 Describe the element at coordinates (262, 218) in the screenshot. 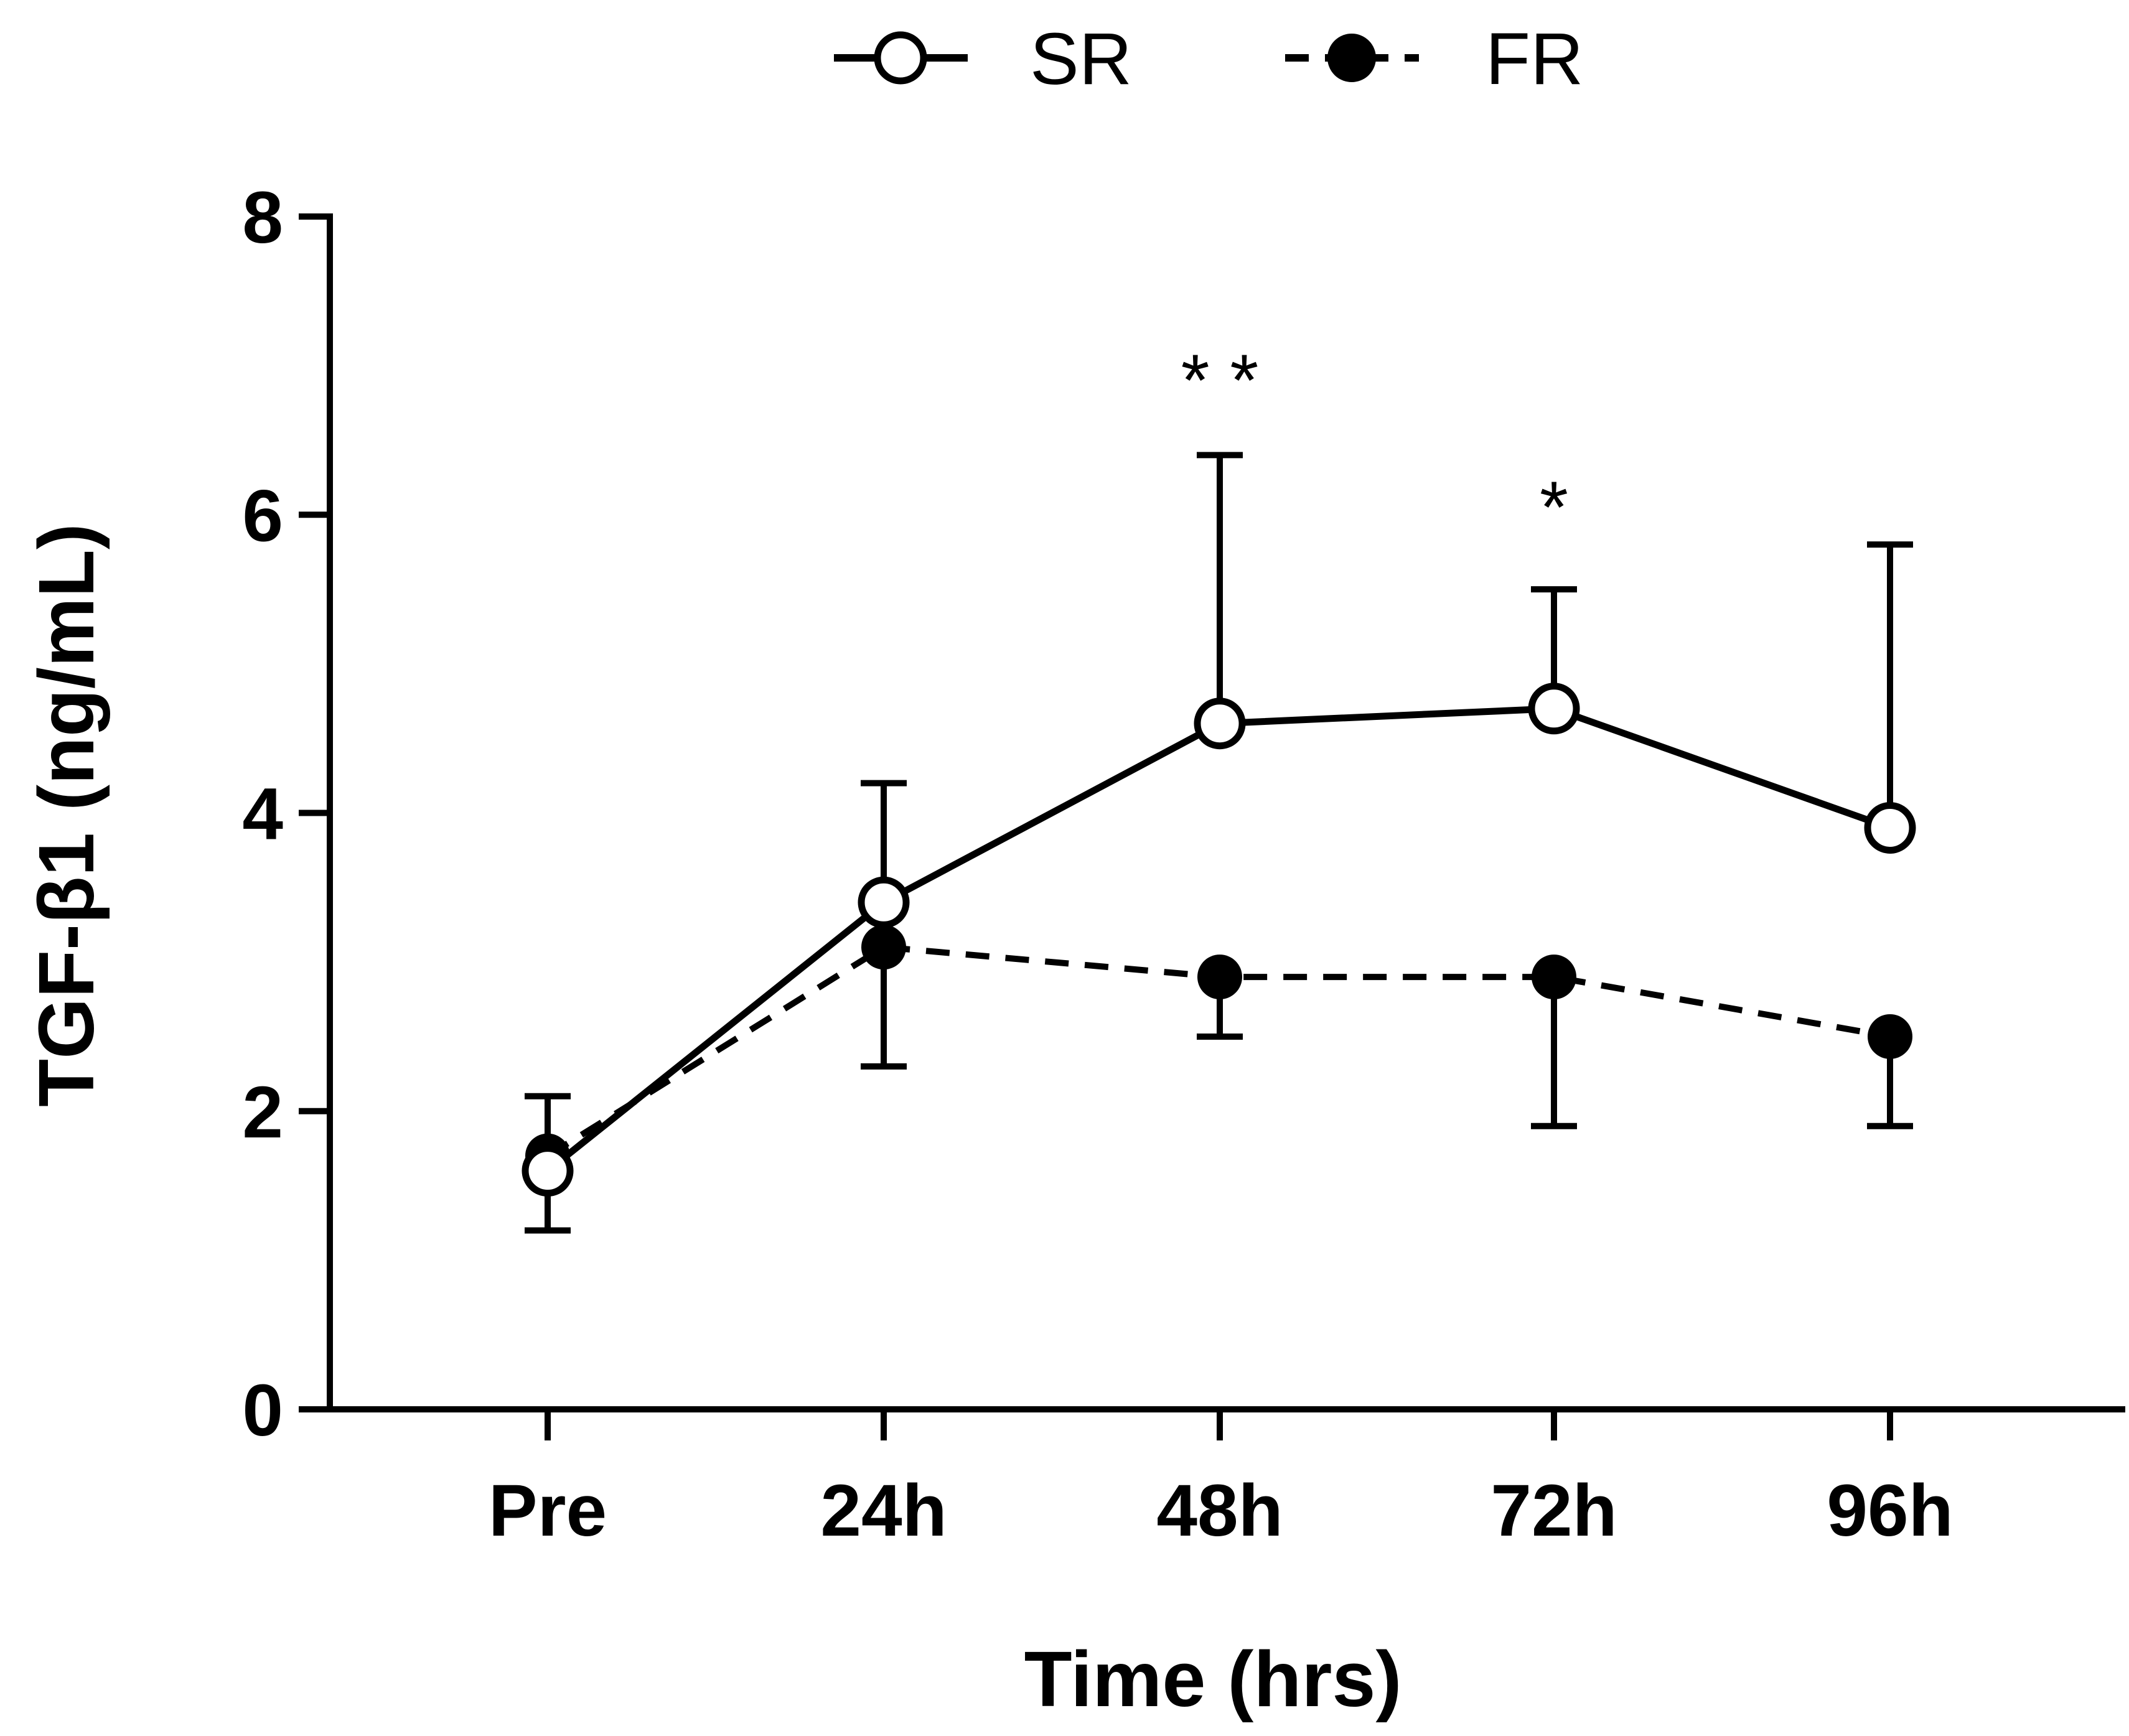

I see `y-tick-label: 8` at that location.